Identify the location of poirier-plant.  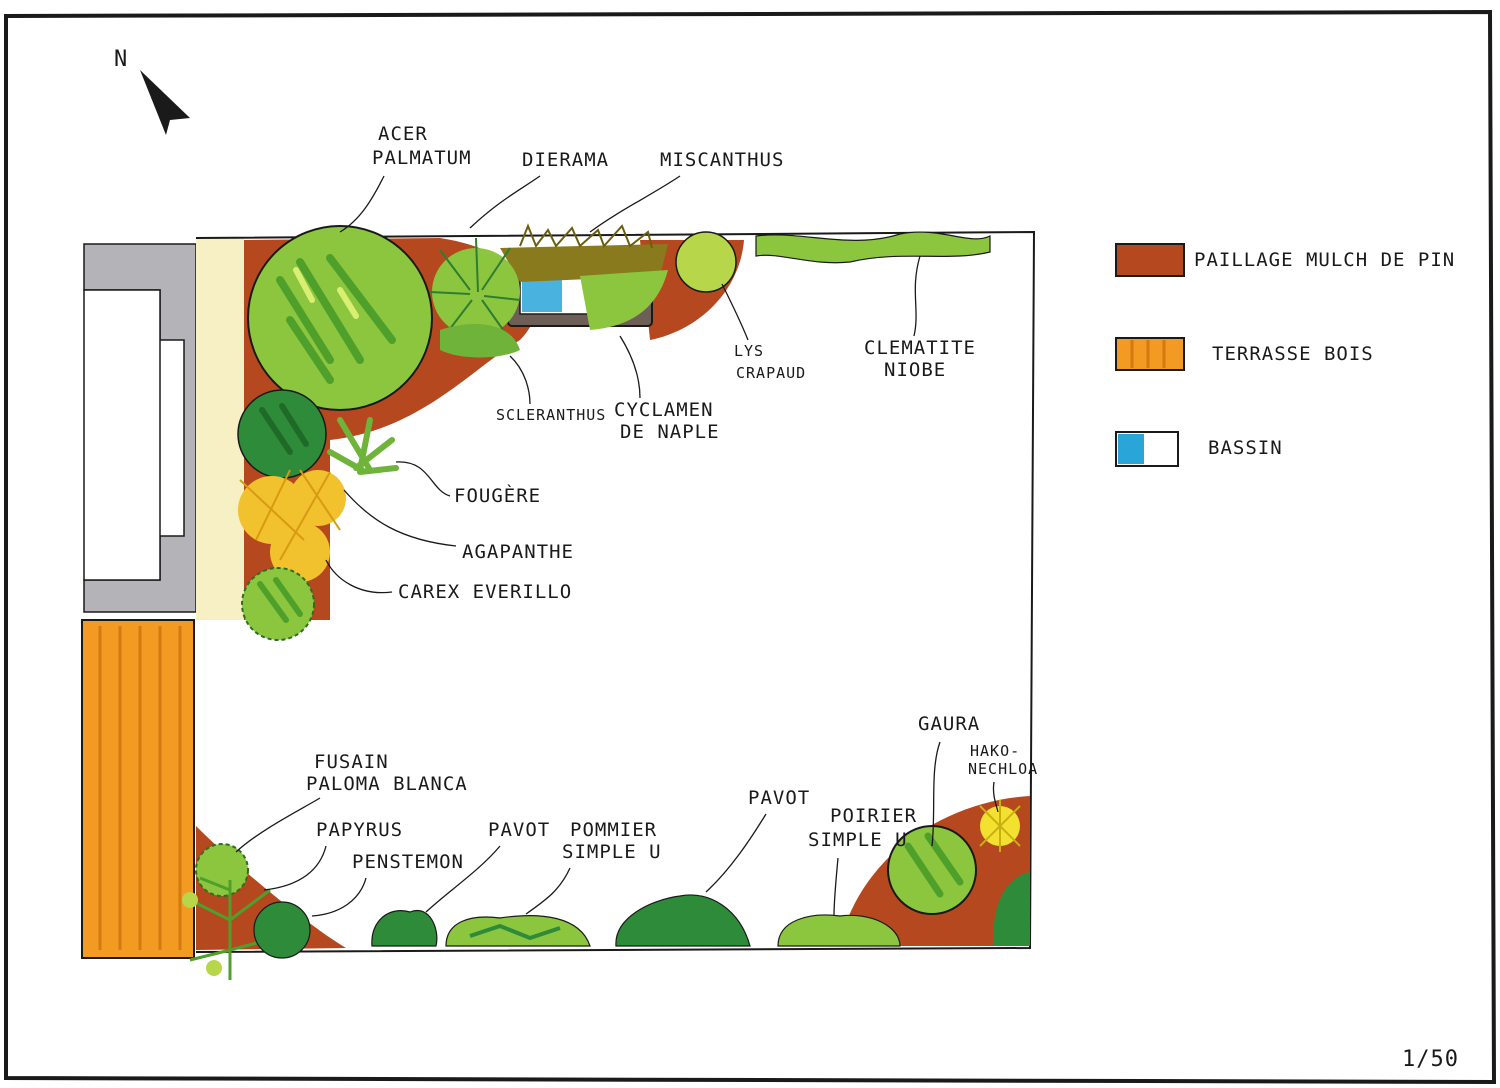
(839, 930).